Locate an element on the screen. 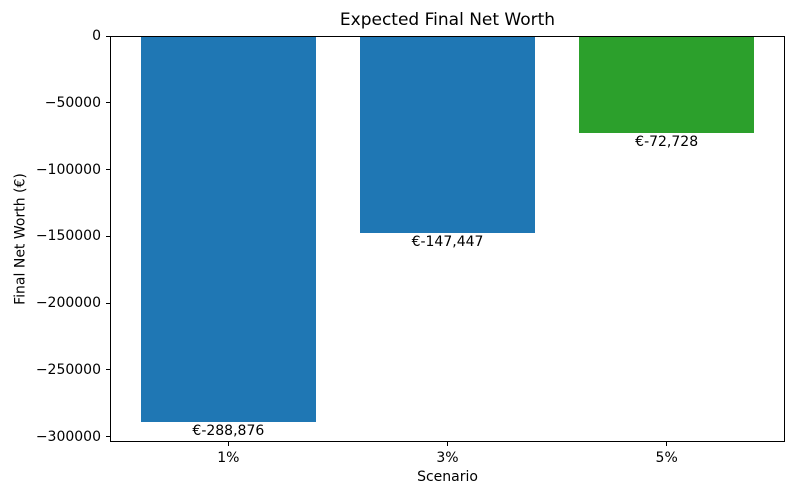 Image resolution: width=800 pixels, height=500 pixels. y-tick-label: −50000 is located at coordinates (72, 102).